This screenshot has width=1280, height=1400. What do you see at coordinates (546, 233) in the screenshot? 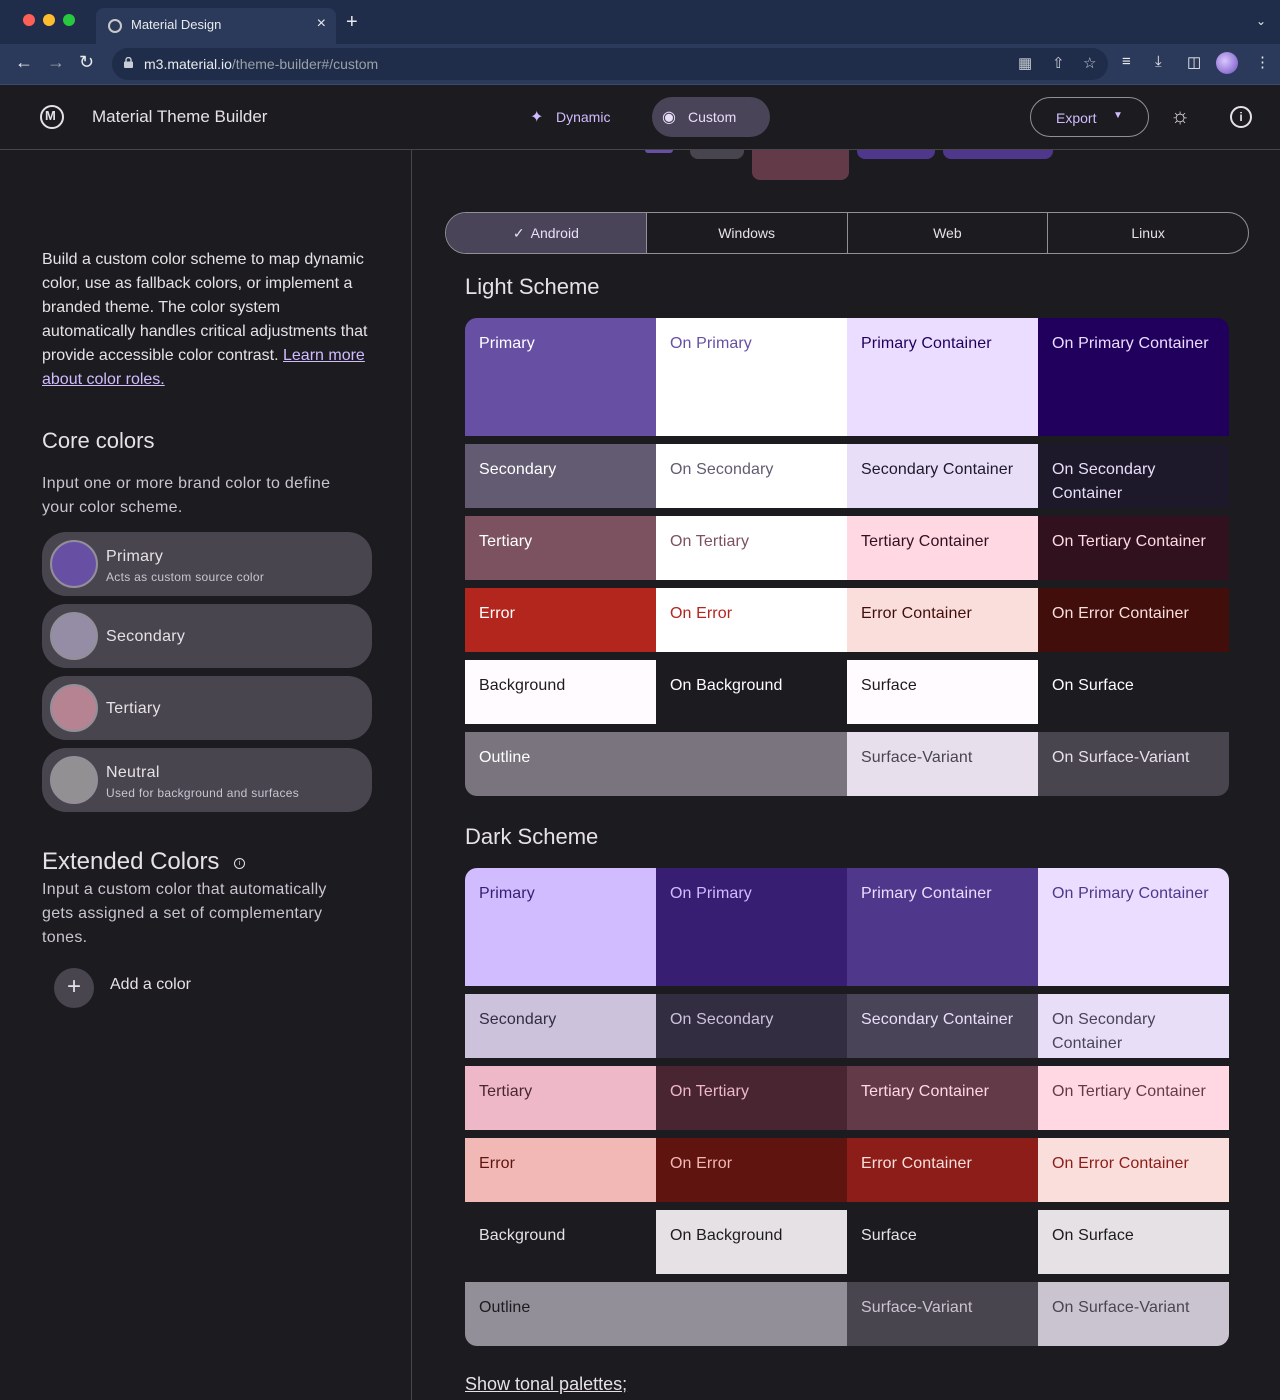
I see `tab-android: ✓ Android` at bounding box center [546, 233].